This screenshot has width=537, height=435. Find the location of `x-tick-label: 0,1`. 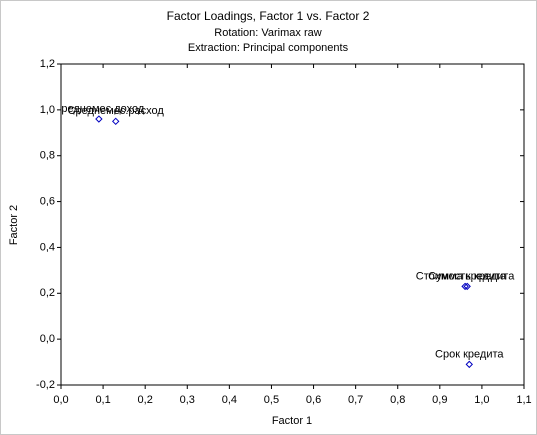

x-tick-label: 0,1 is located at coordinates (102, 400).